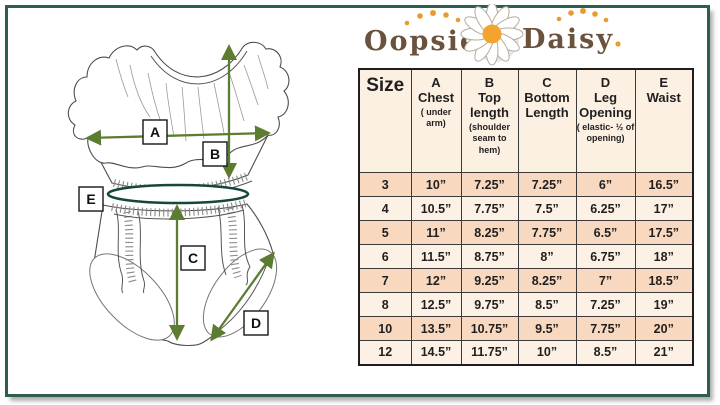 The image size is (720, 405). I want to click on label-box-a, so click(155, 132).